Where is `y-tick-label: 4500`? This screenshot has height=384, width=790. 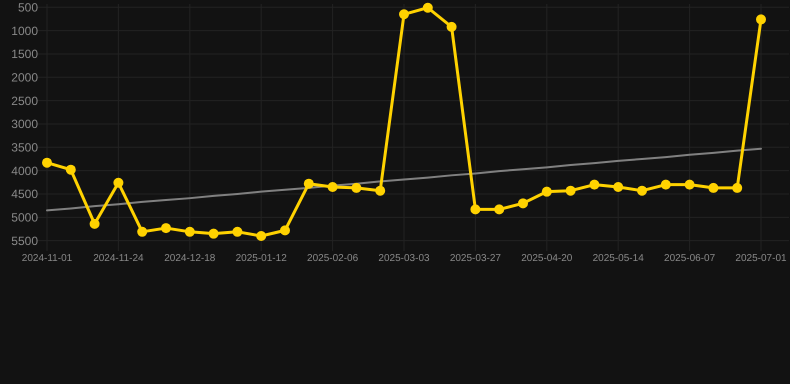 y-tick-label: 4500 is located at coordinates (24, 194).